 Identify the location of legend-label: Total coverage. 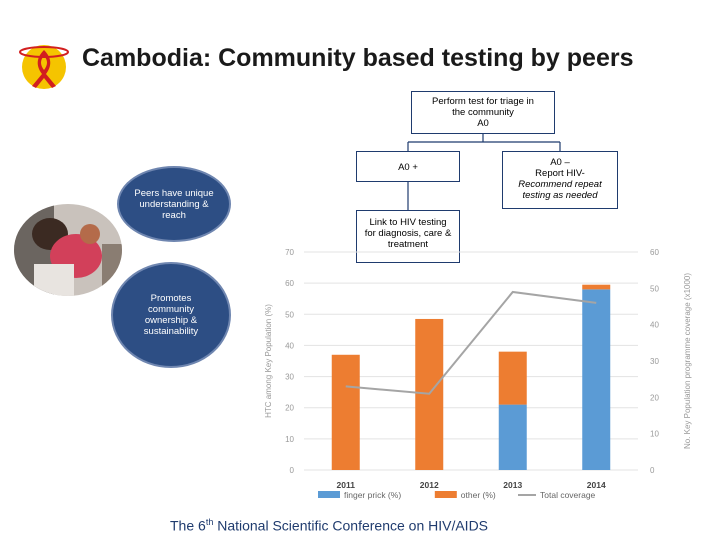
(568, 495).